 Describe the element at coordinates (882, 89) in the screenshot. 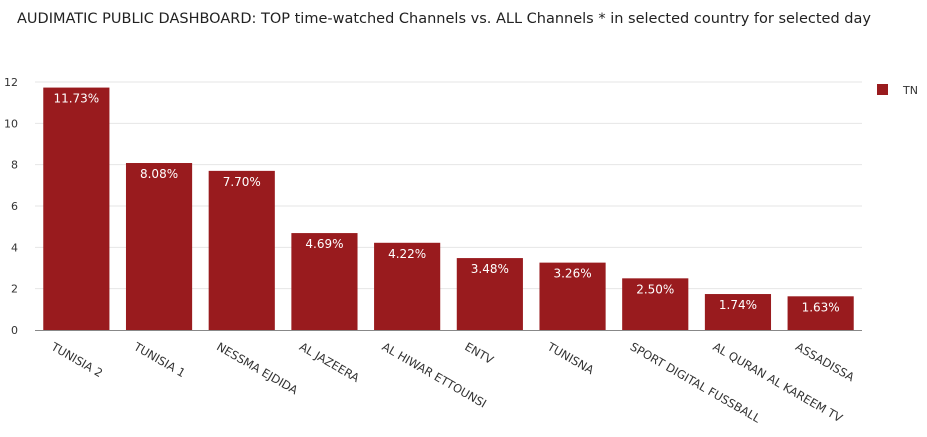

I see `legend-swatch-tn` at that location.